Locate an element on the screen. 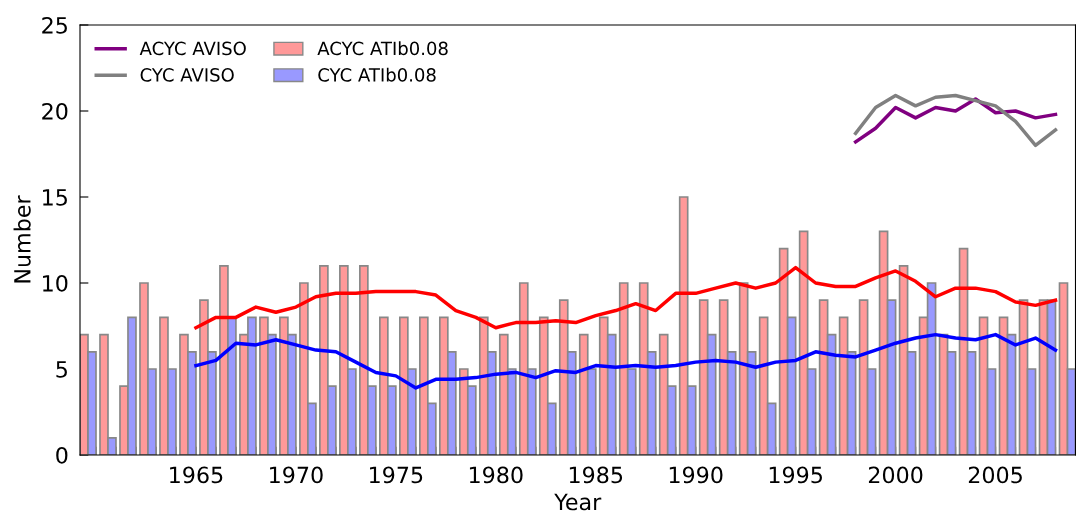 Image resolution: width=1076 pixels, height=523 pixels. x-tick-label: 1990 is located at coordinates (696, 475).